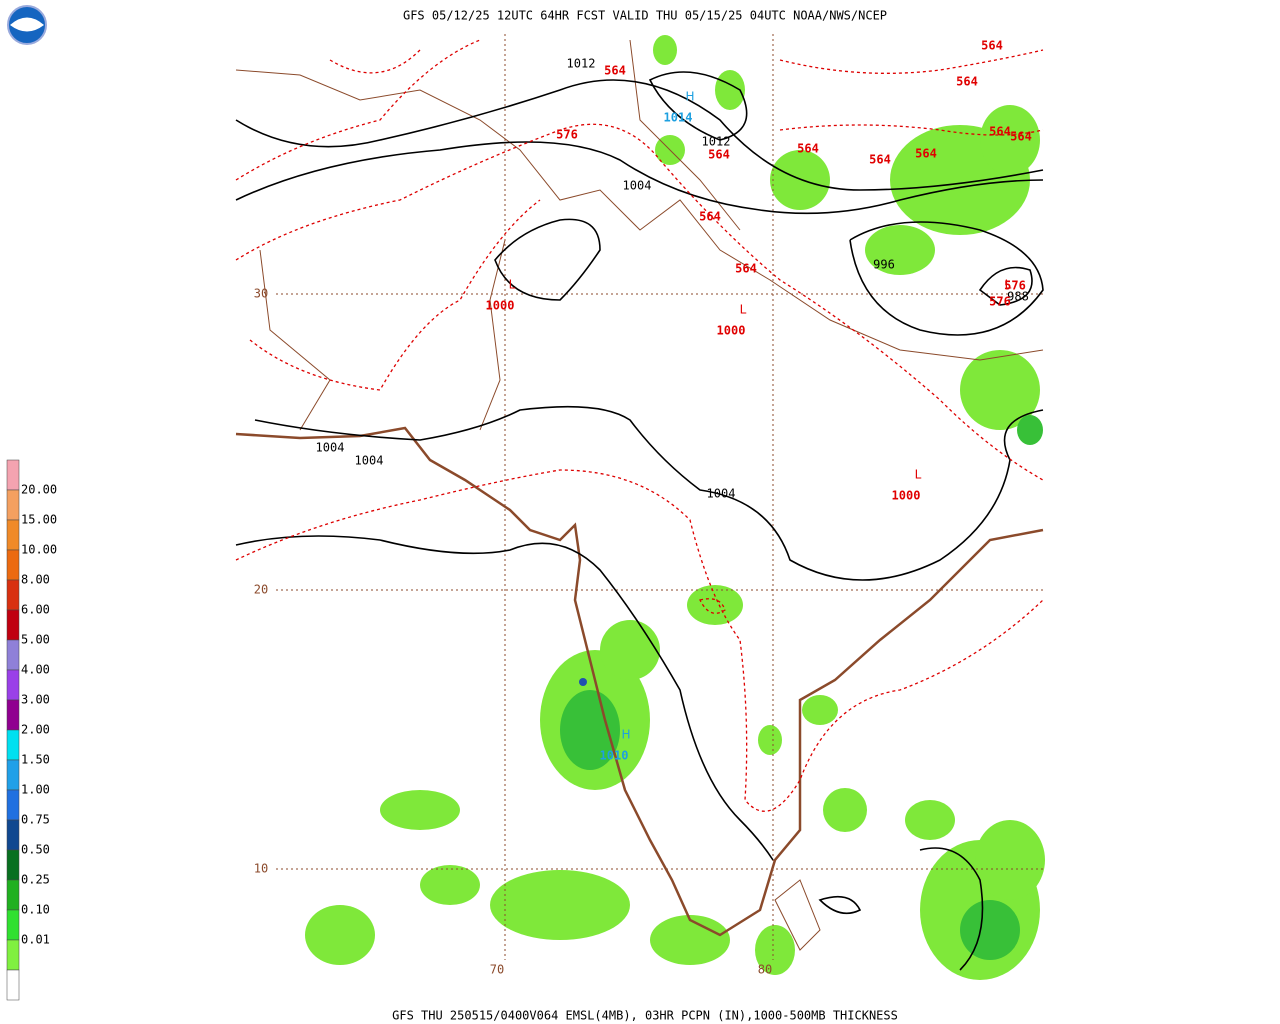 The height and width of the screenshot is (1024, 1280). I want to click on legend-label: 20.00, so click(39, 490).